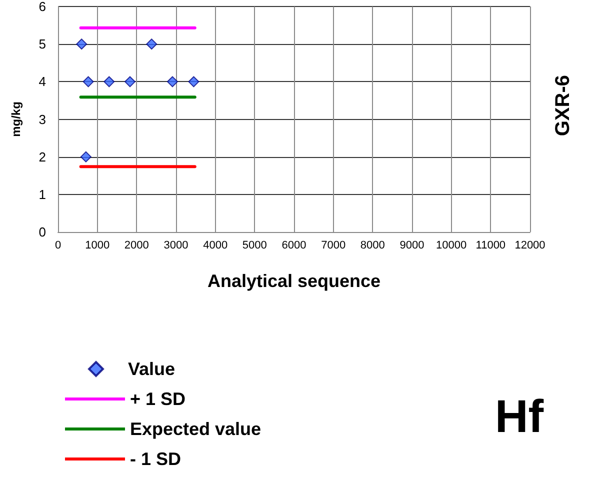 The height and width of the screenshot is (496, 597). Describe the element at coordinates (58, 246) in the screenshot. I see `x-tick-label: 0` at that location.